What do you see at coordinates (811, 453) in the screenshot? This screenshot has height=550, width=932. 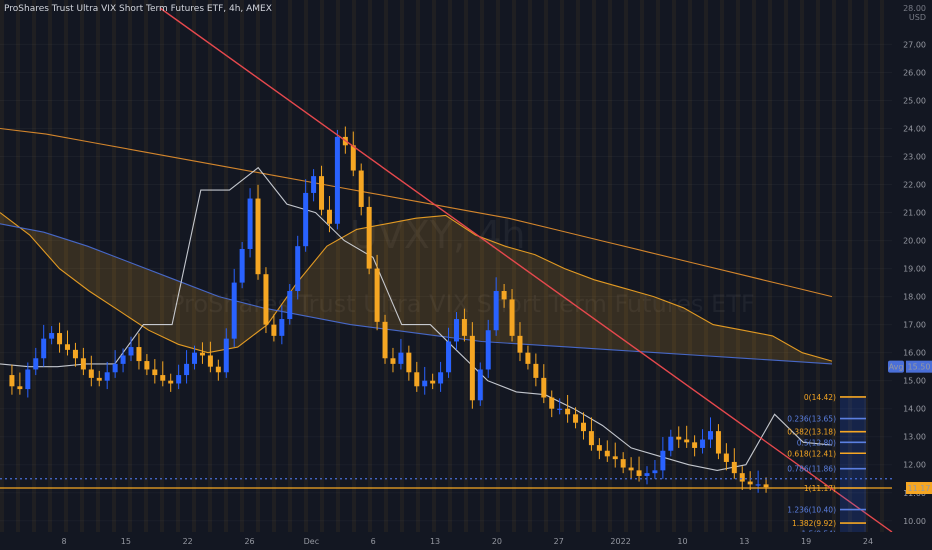 I see `fib-level-label: 0.618(12.41)` at bounding box center [811, 453].